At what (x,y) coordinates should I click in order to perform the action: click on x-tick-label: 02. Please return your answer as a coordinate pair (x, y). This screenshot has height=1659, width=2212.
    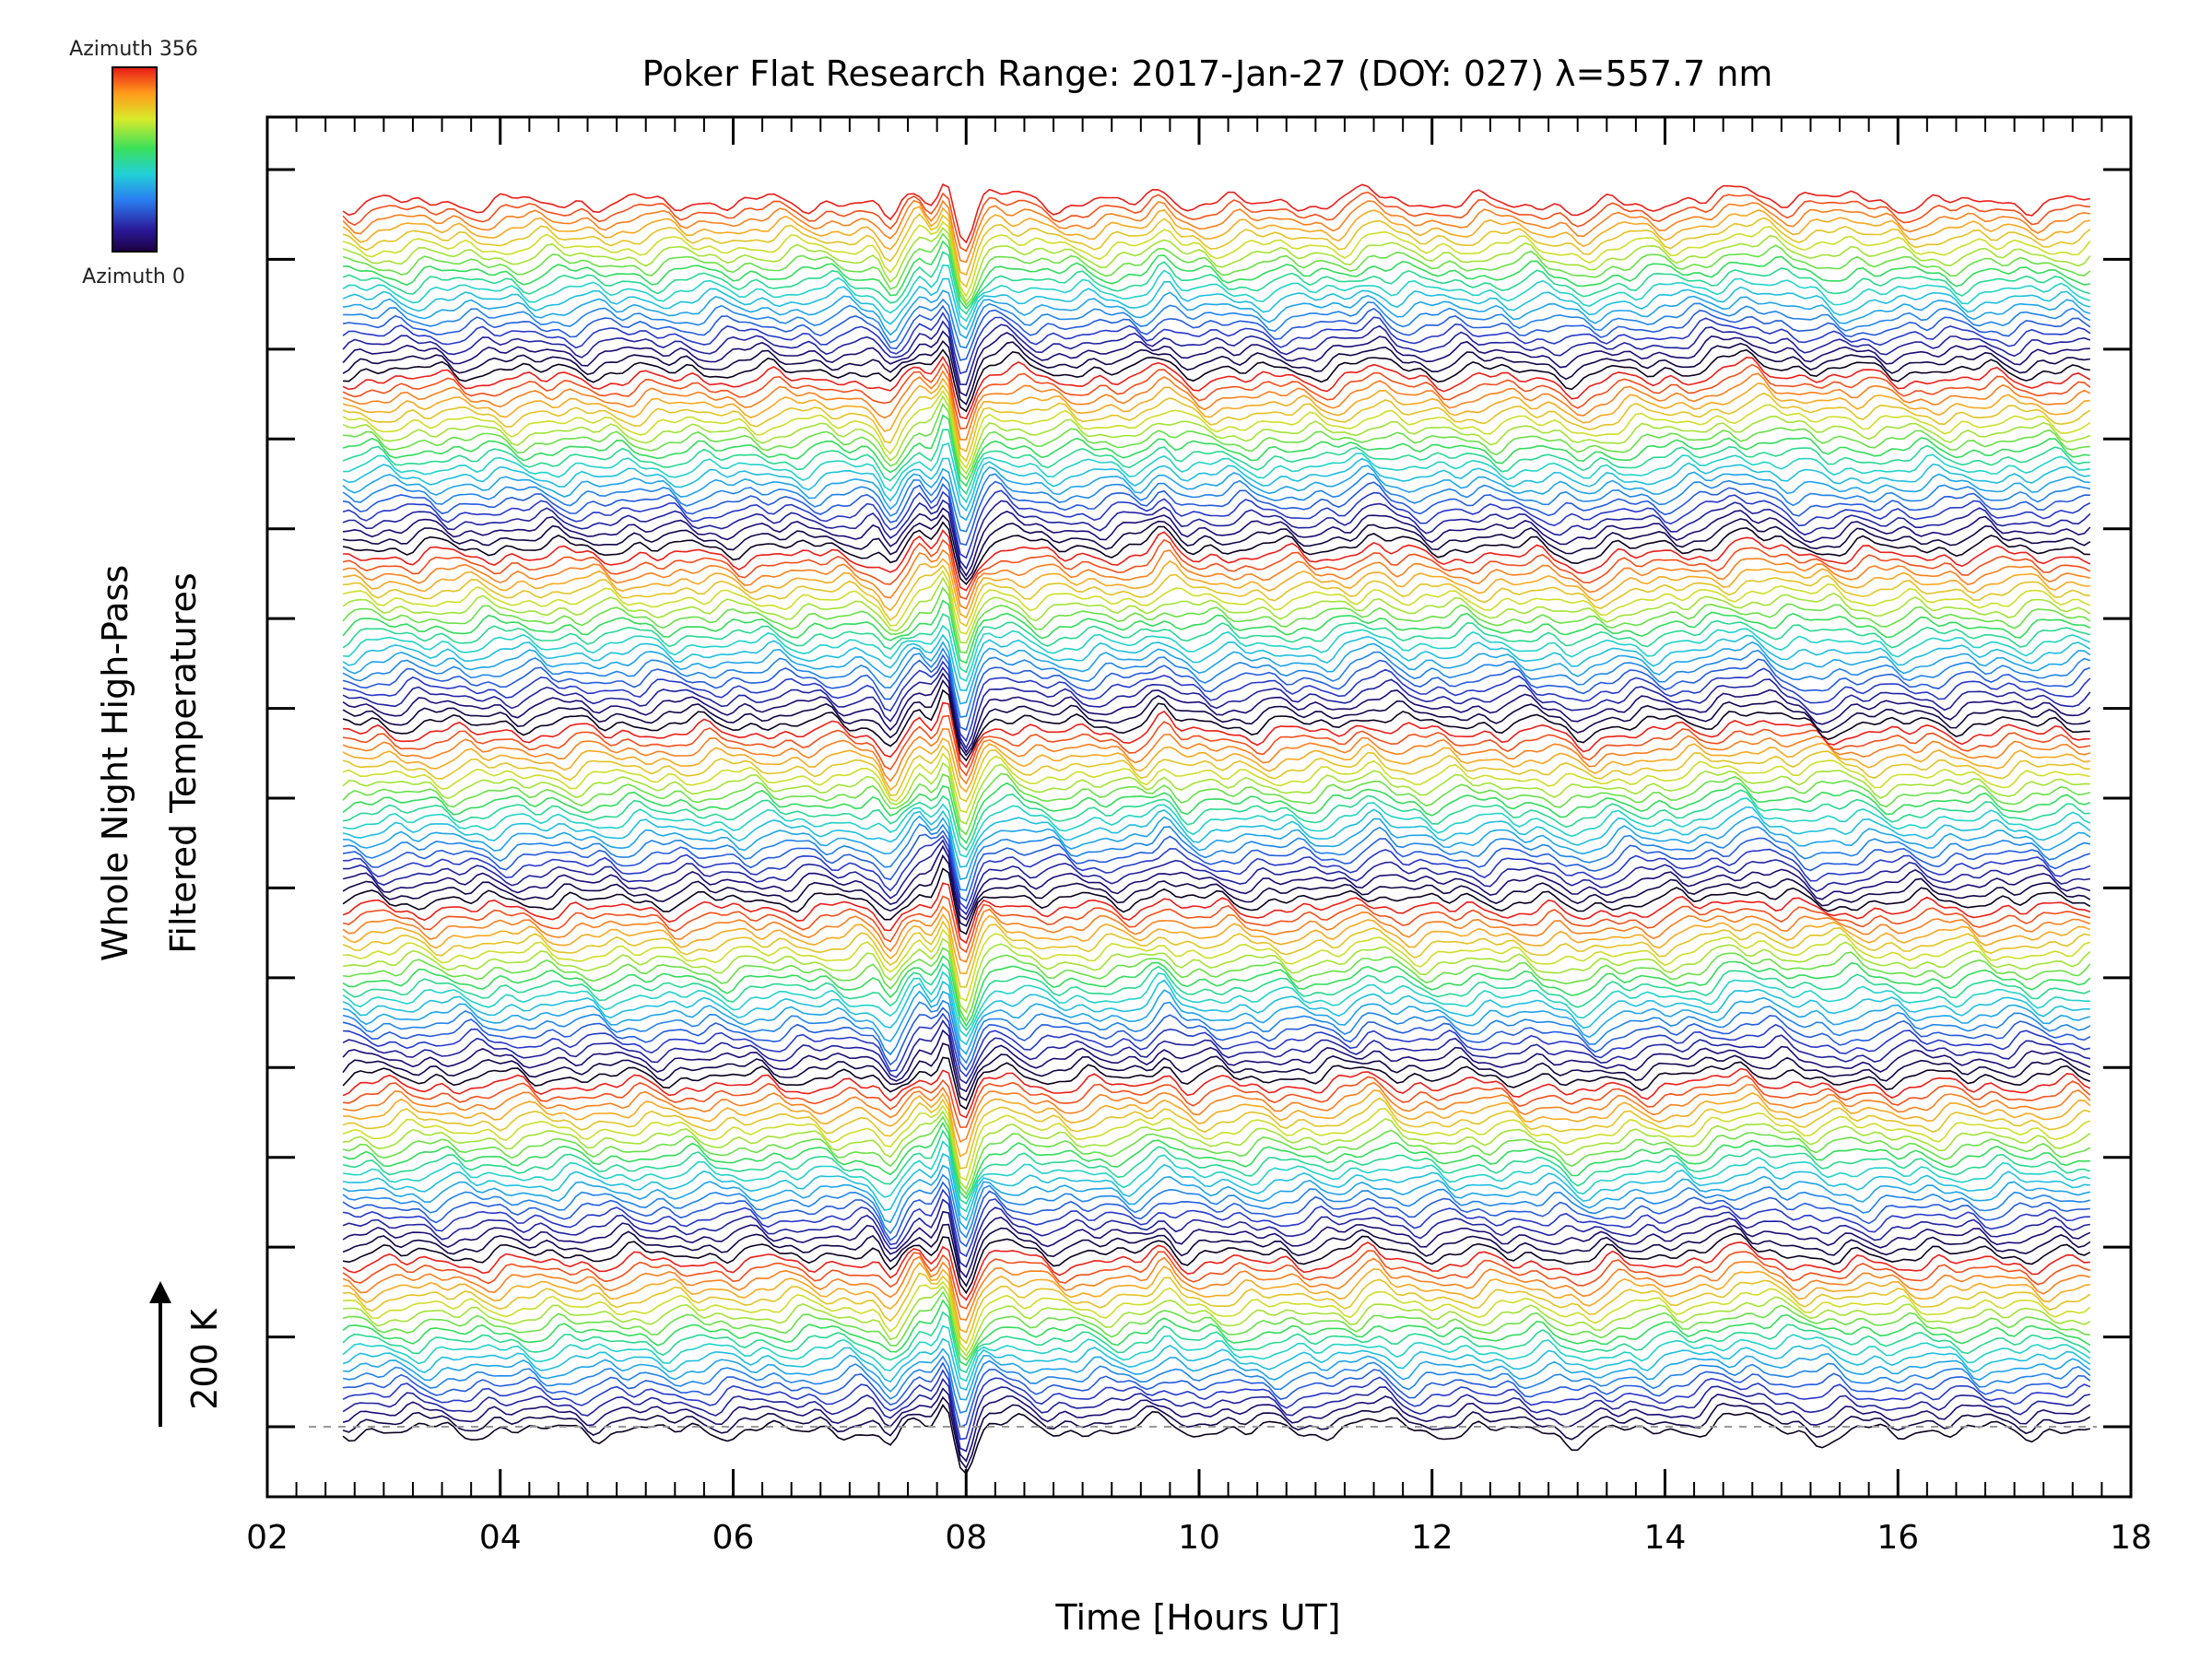
    Looking at the image, I should click on (267, 1538).